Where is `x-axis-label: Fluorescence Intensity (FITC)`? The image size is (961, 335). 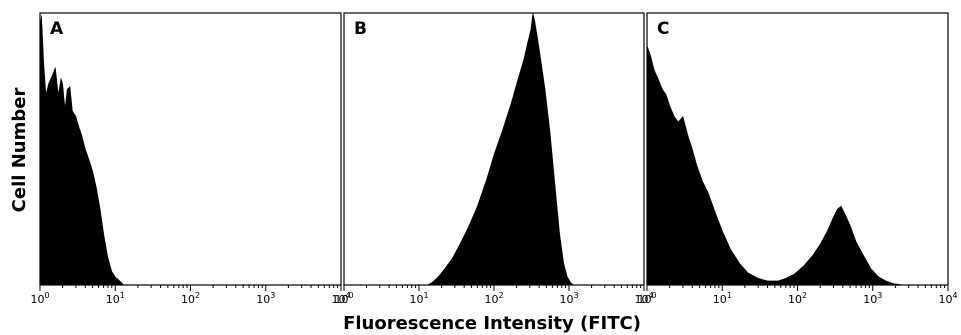 x-axis-label: Fluorescence Intensity (FITC) is located at coordinates (492, 323).